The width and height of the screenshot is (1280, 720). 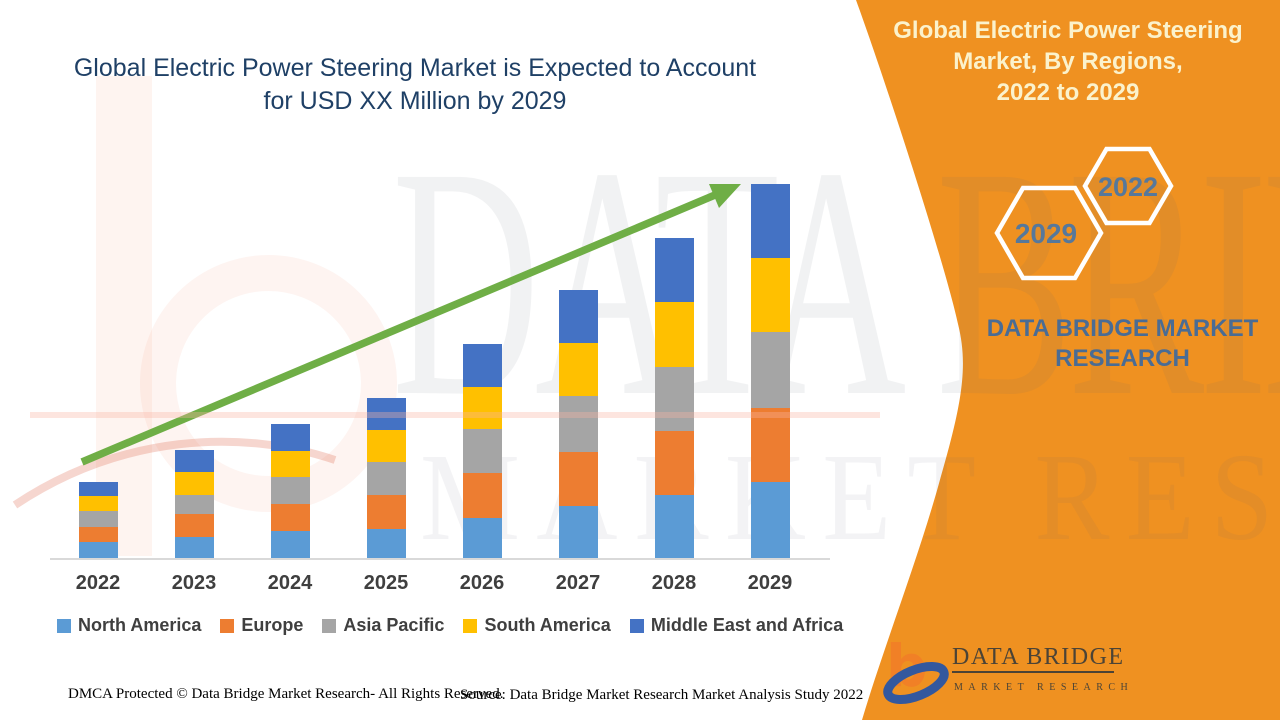 What do you see at coordinates (747, 625) in the screenshot?
I see `legend-label: Middle East and Africa` at bounding box center [747, 625].